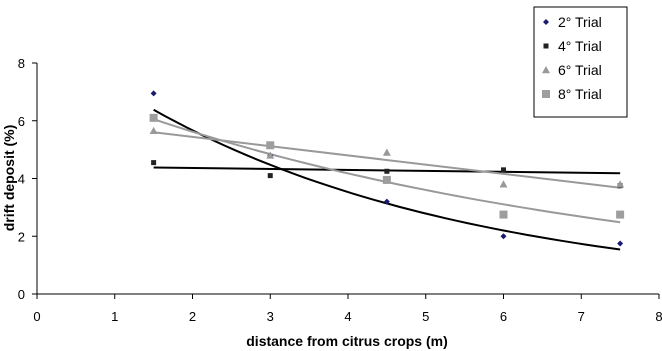  I want to click on trendline-triangle, so click(387, 160).